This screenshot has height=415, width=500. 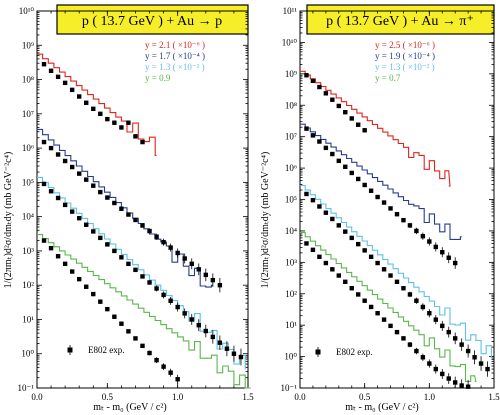 I want to click on y-tick-label: 10⁶, so click(x=291, y=168).